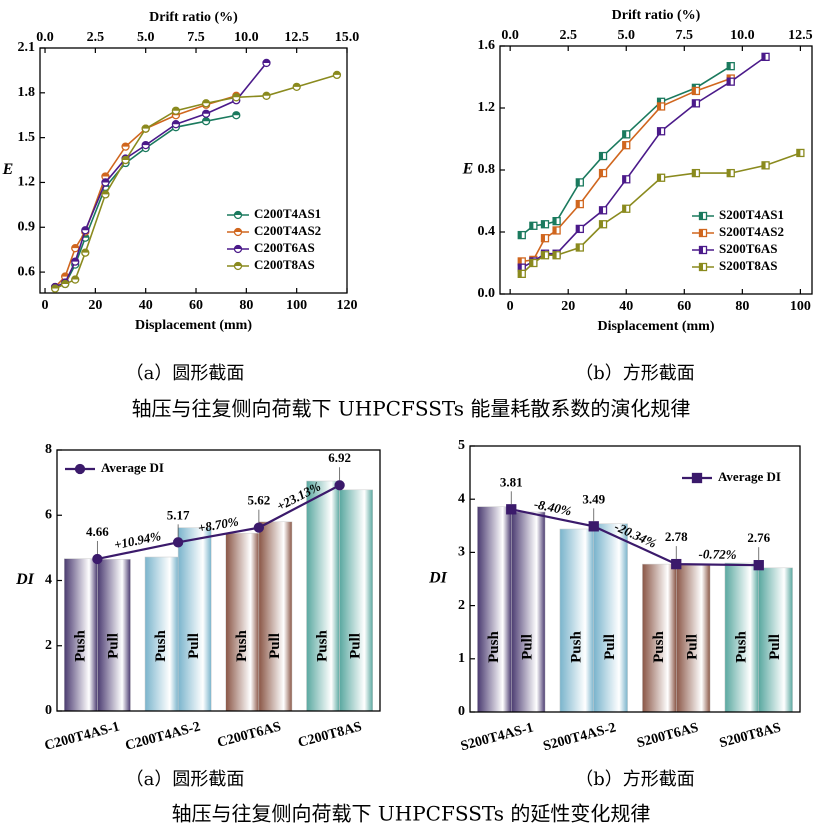 The image size is (822, 832). What do you see at coordinates (347, 37) in the screenshot?
I see `x2-tick-label: 15.0` at bounding box center [347, 37].